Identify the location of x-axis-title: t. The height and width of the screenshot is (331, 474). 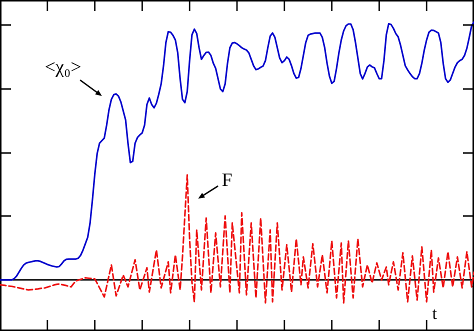
(435, 313).